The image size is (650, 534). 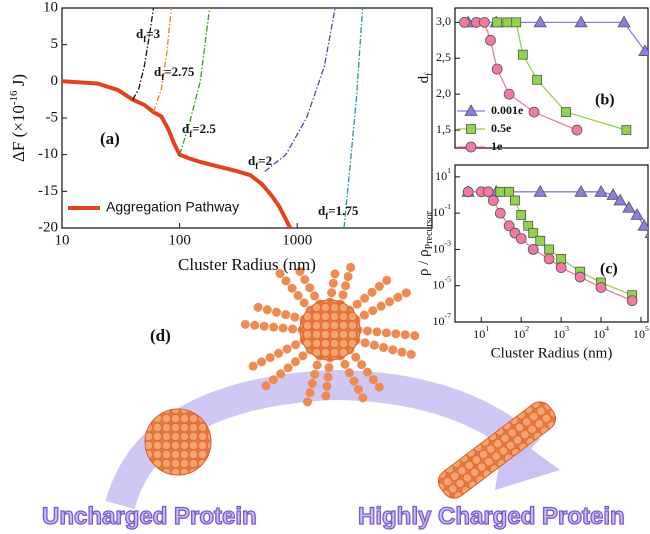 I want to click on right-caption: Highly Charged Protein, so click(x=491, y=516).